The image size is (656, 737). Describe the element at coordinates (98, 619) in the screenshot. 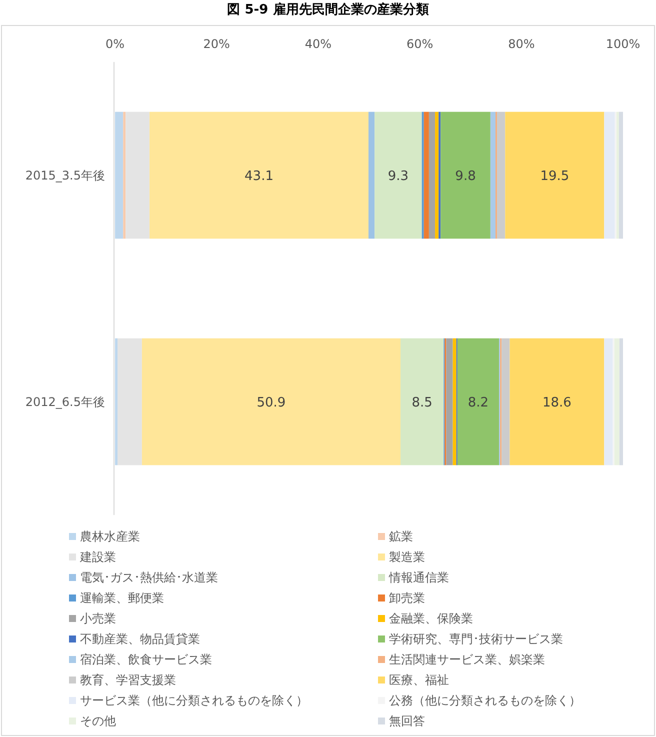

I see `legend-label: 小売業` at that location.